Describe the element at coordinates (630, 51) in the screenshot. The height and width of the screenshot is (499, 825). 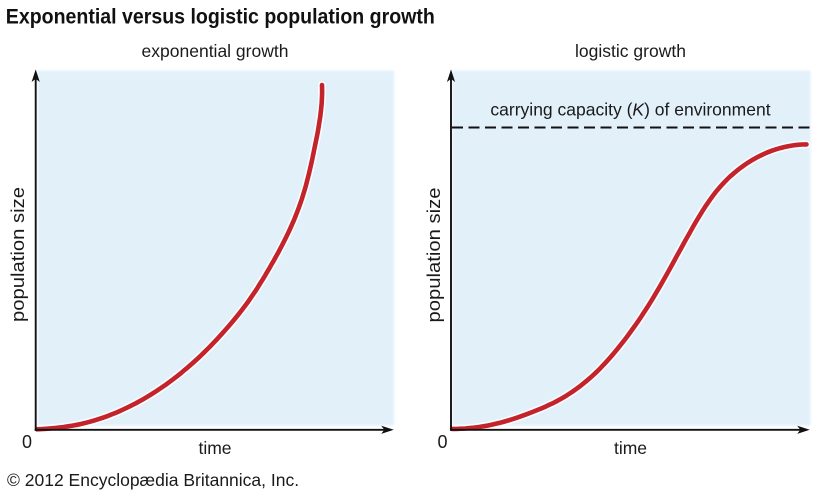
I see `svg-text: logistic growth` at that location.